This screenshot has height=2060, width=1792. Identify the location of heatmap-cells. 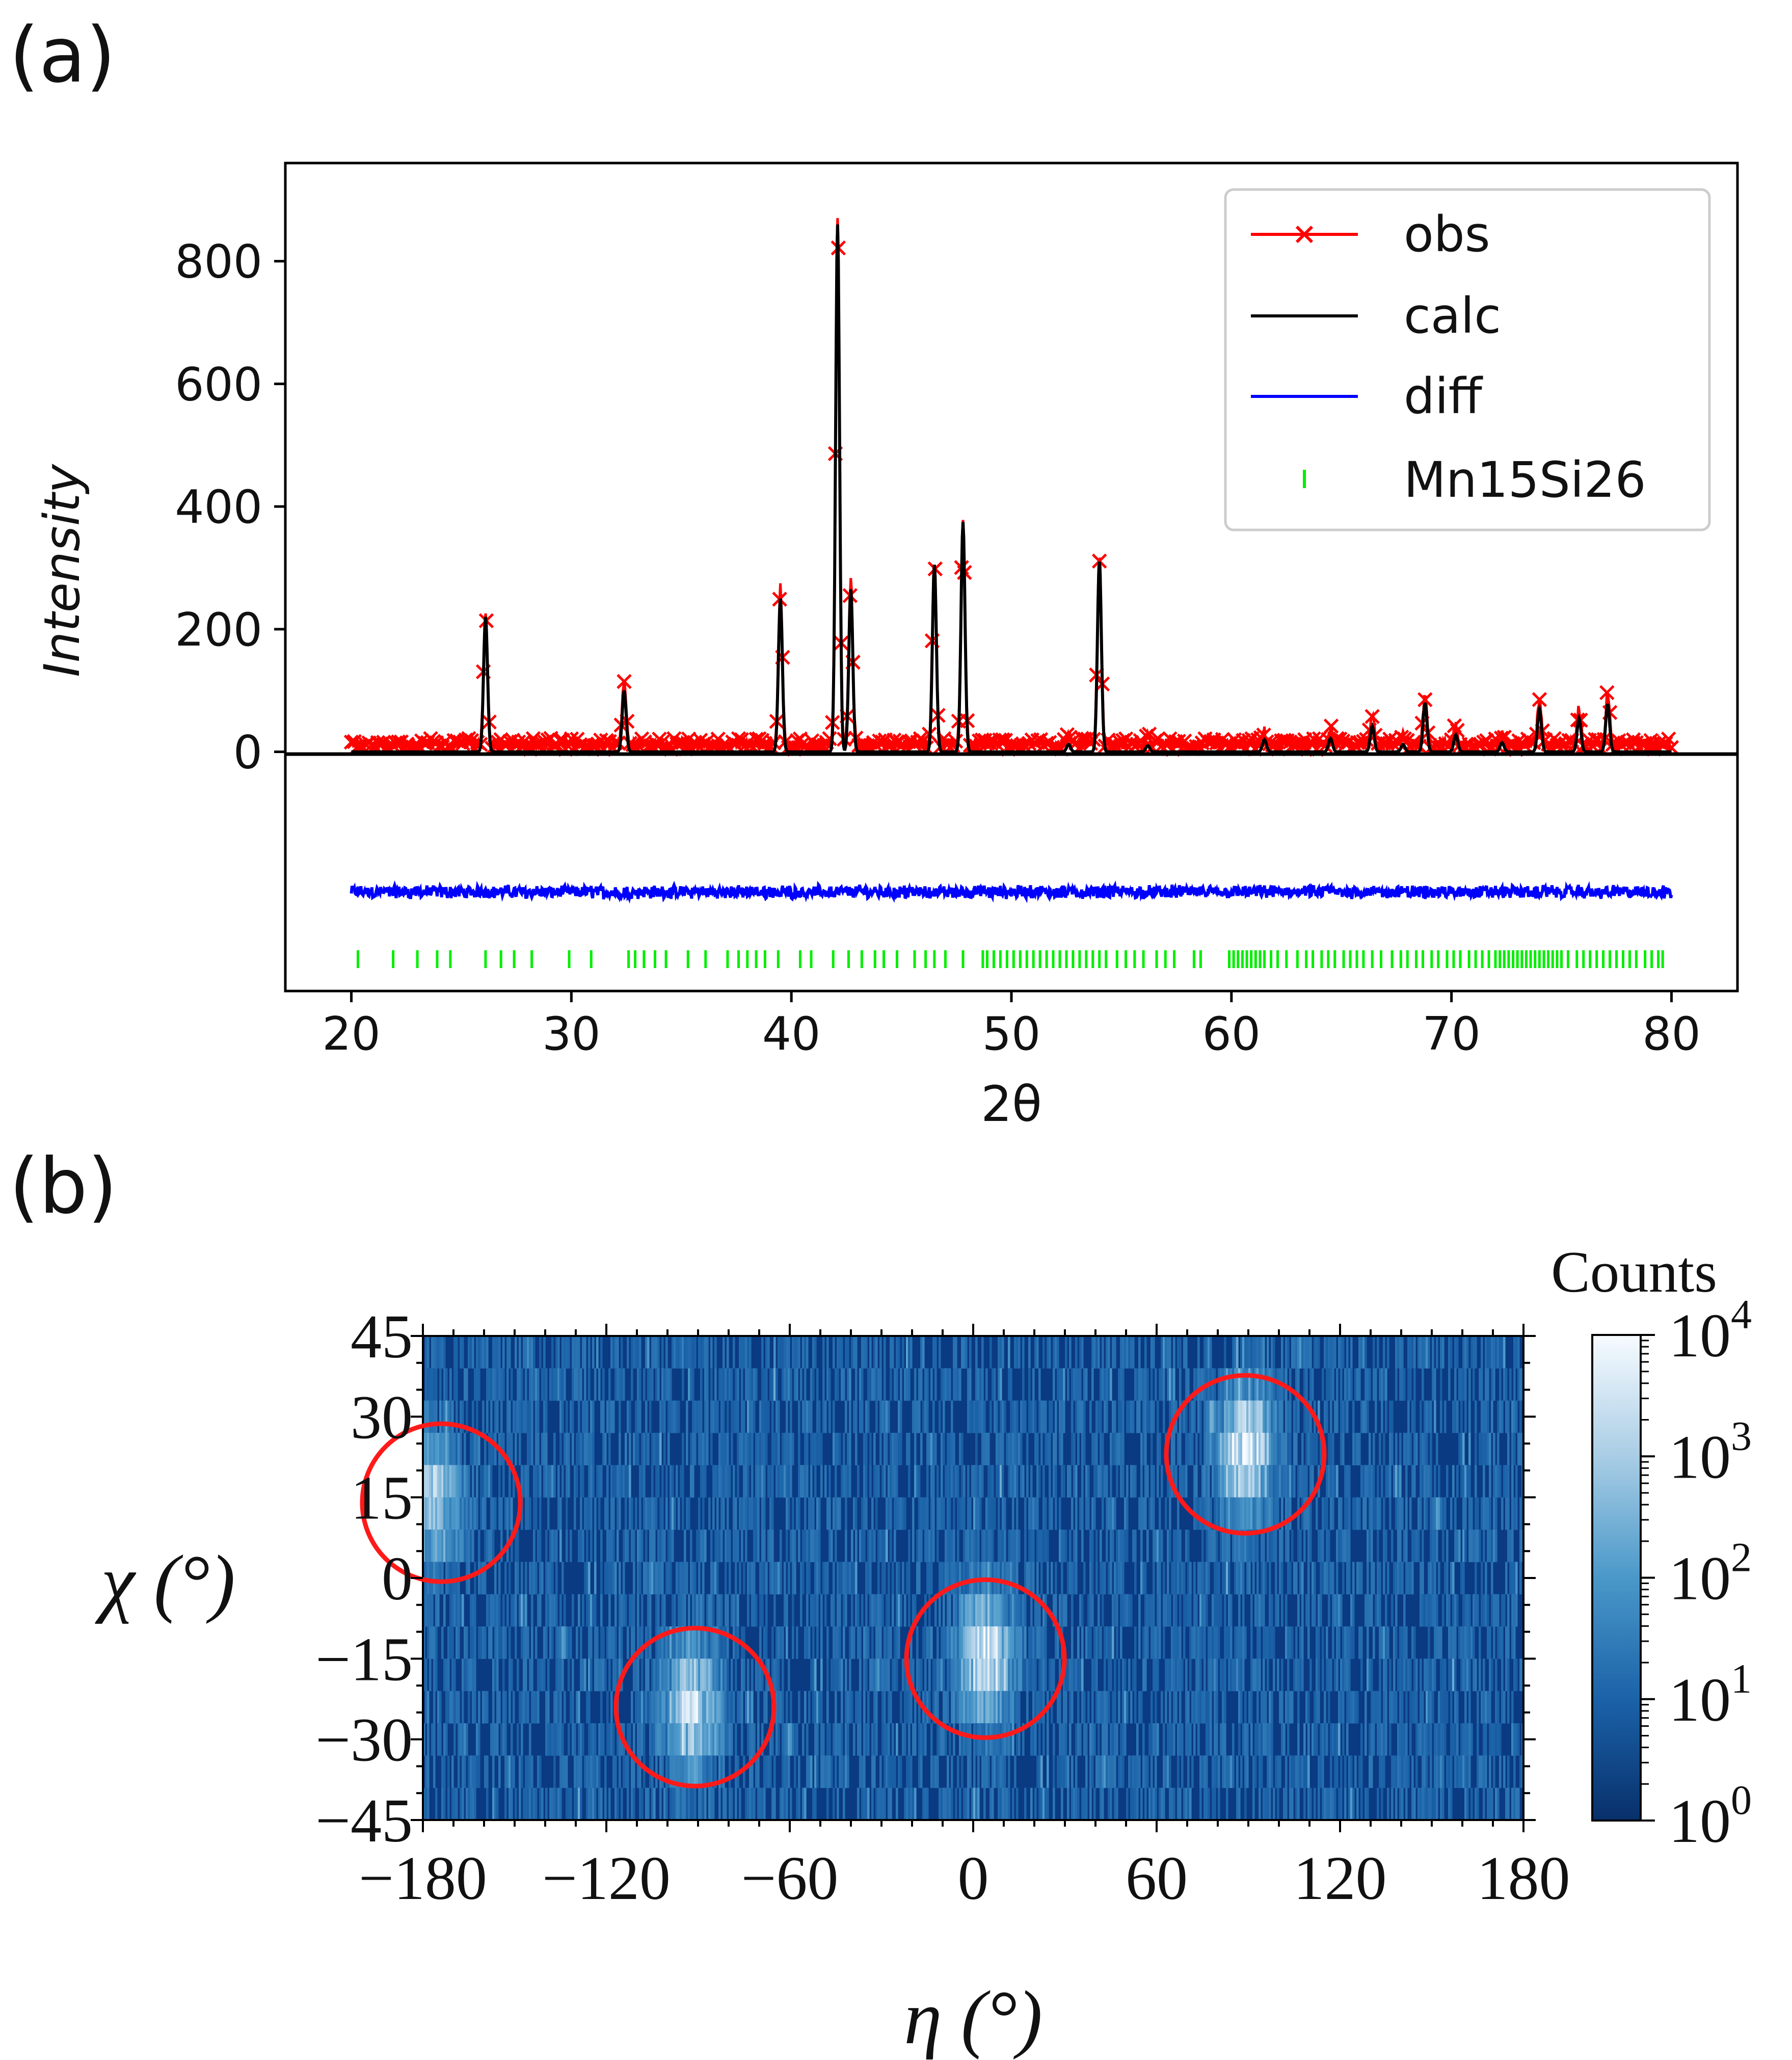
(973, 1578).